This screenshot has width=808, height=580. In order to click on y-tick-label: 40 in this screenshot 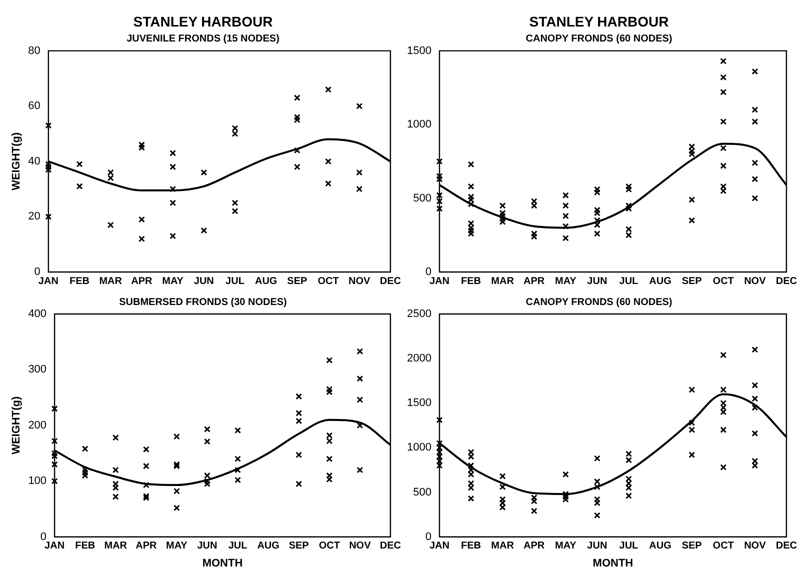, I will do `click(34, 161)`.